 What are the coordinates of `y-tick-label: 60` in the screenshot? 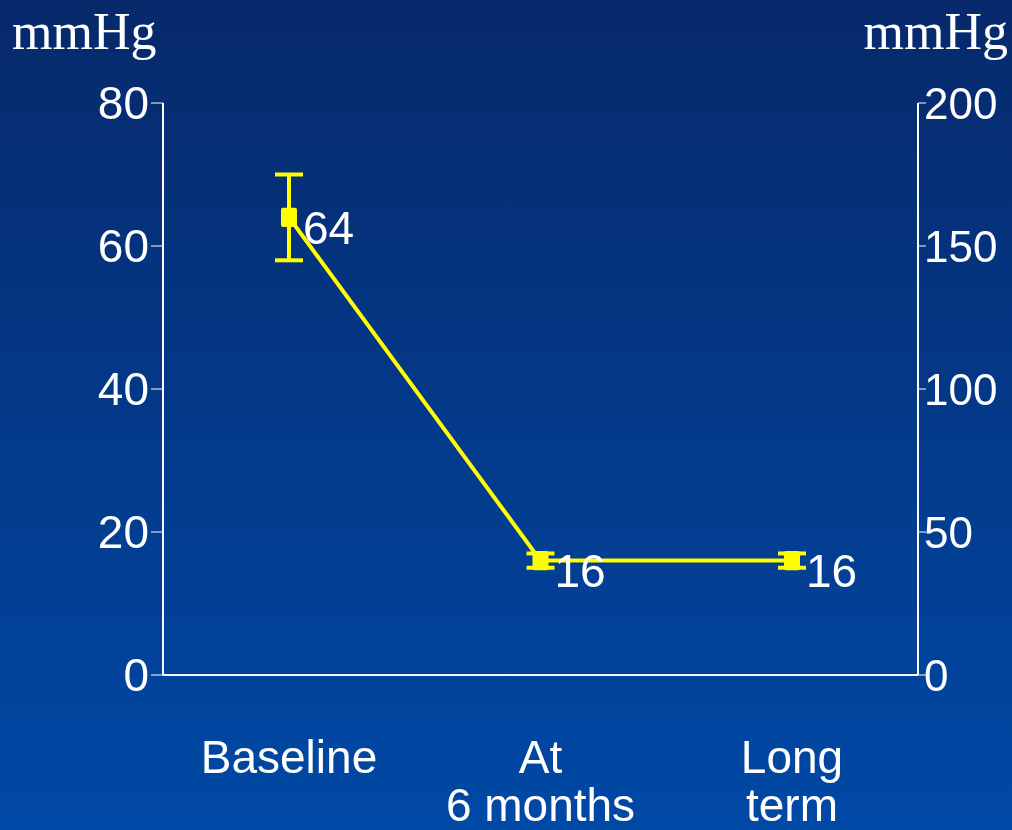 It's located at (123, 246).